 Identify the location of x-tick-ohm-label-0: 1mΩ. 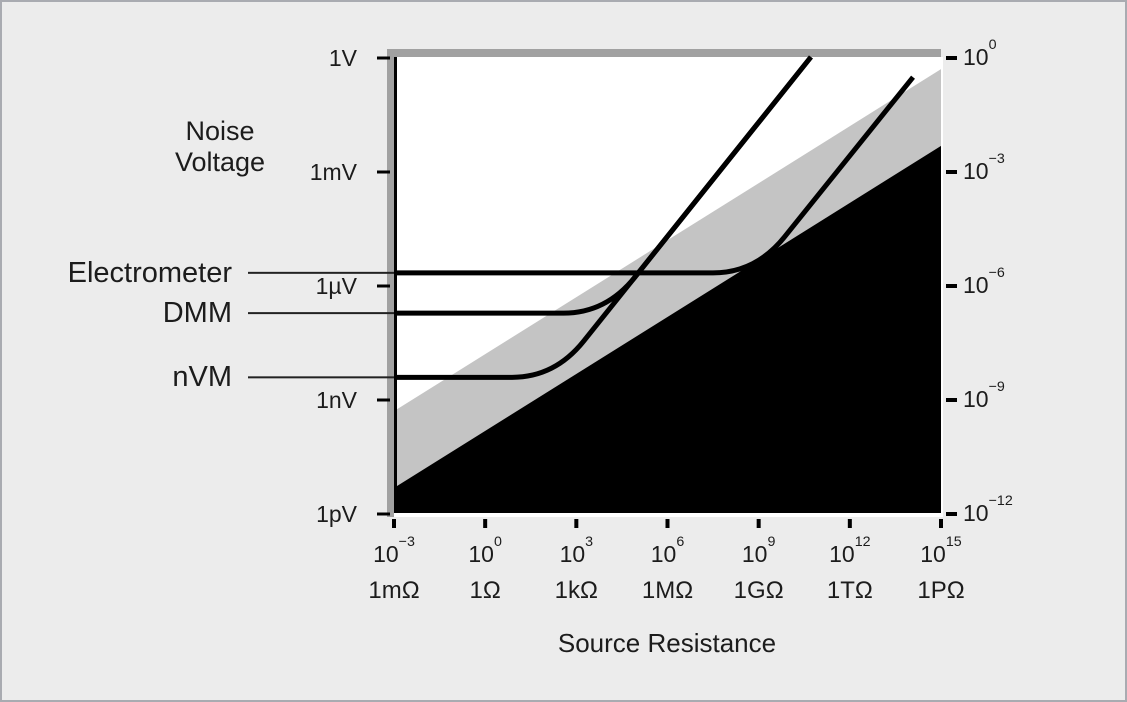
(394, 590).